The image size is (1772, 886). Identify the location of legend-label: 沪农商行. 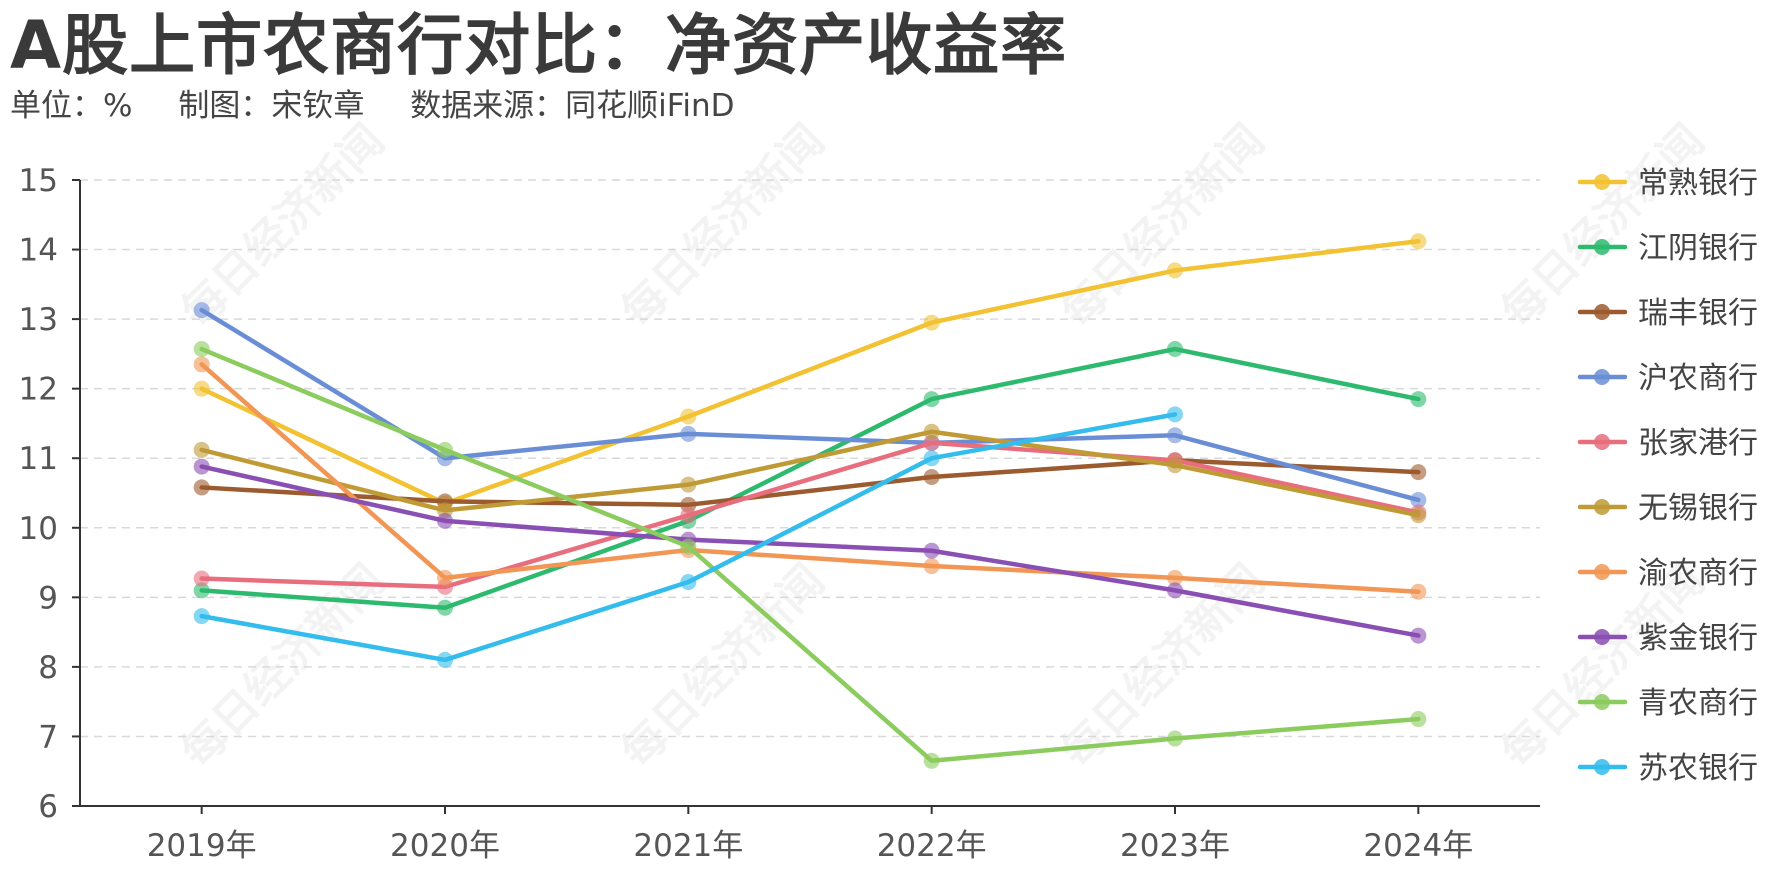
(1698, 378).